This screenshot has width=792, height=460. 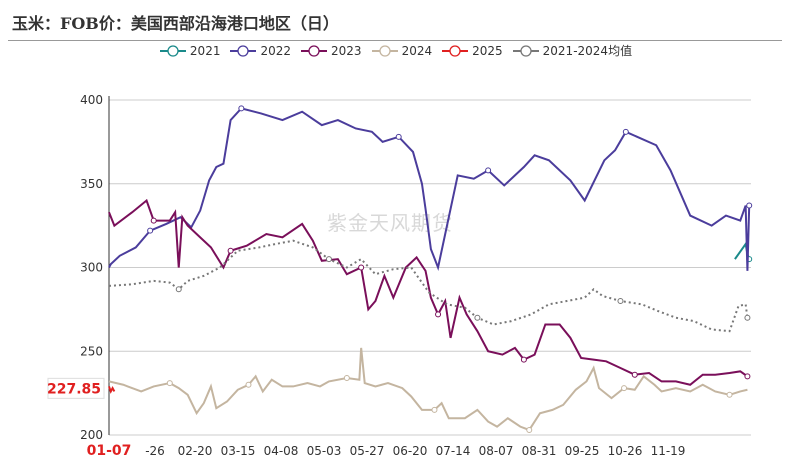 What do you see at coordinates (91, 351) in the screenshot?
I see `y-tick-label: 250` at bounding box center [91, 351].